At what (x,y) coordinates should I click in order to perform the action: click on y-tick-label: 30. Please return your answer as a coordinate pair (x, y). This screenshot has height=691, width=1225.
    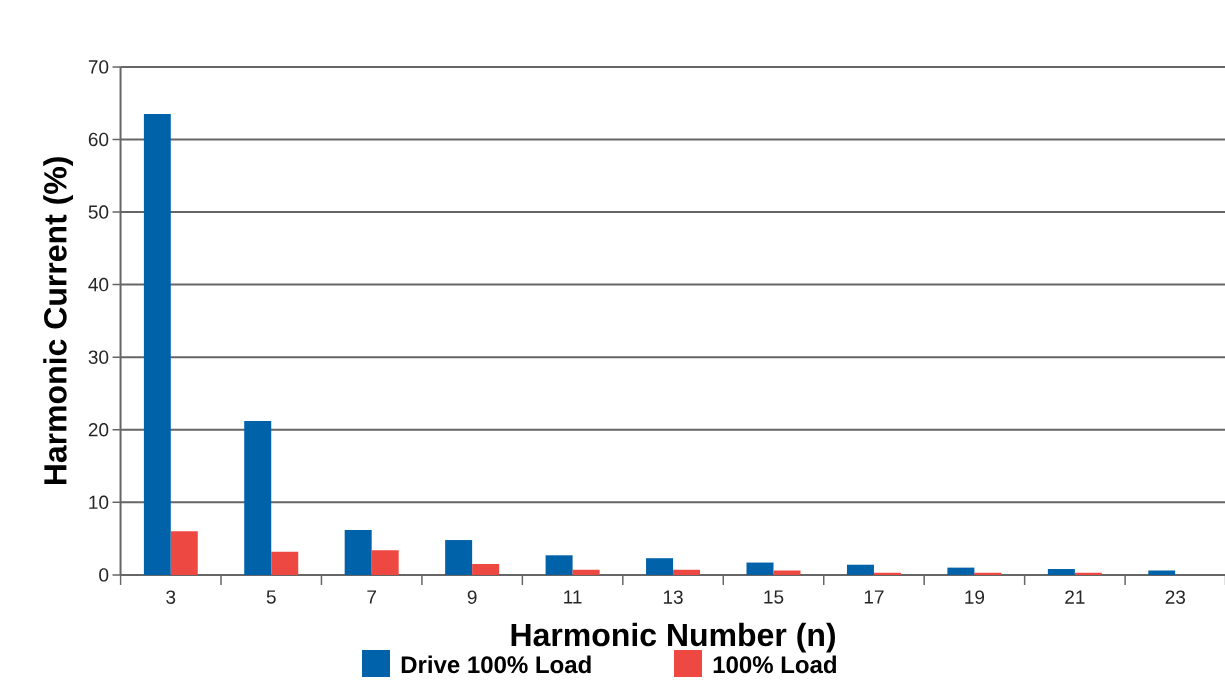
    Looking at the image, I should click on (98, 357).